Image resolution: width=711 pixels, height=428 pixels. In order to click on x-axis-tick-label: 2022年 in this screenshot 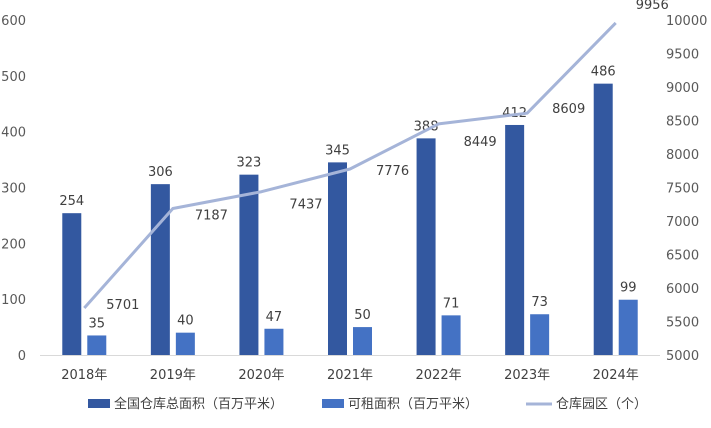, I will do `click(439, 375)`.